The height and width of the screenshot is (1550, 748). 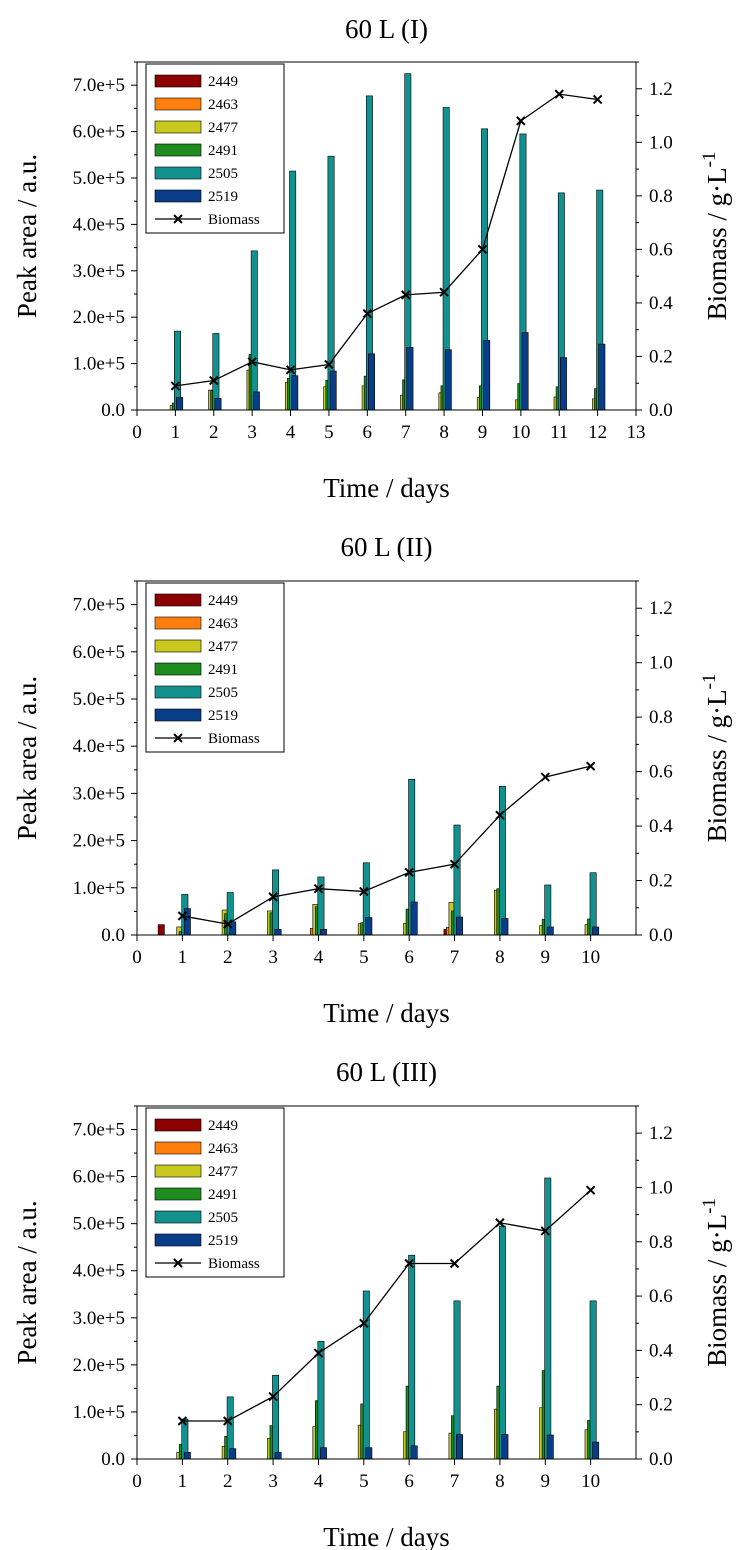 What do you see at coordinates (386, 1013) in the screenshot?
I see `x-axis-label: Time / days` at bounding box center [386, 1013].